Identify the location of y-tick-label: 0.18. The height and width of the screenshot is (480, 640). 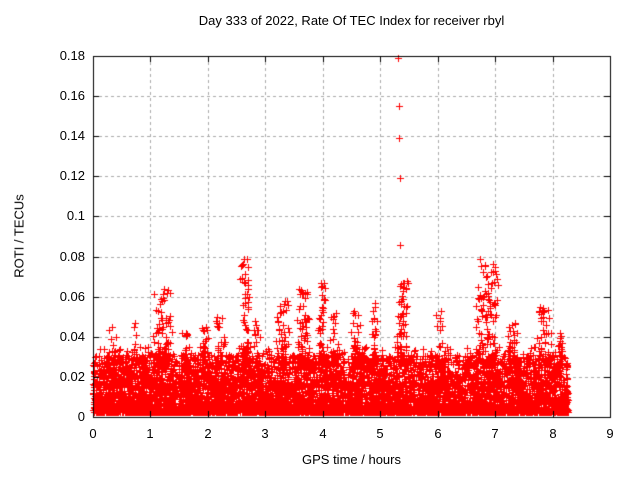
(72, 55).